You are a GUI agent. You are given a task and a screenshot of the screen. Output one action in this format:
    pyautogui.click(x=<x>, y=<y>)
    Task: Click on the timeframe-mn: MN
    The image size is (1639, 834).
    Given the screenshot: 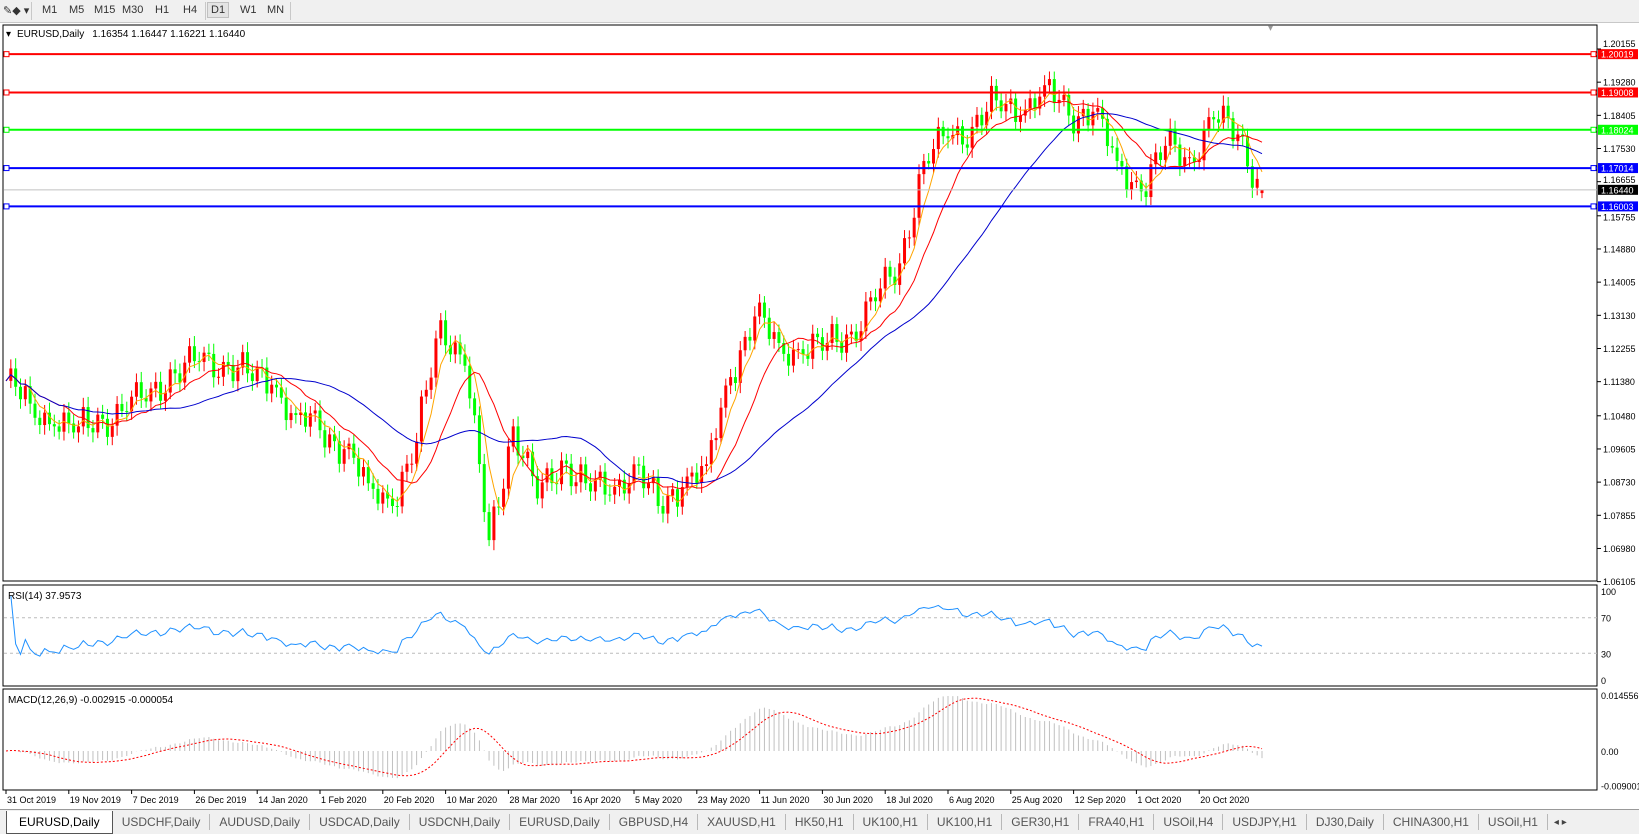 What is the action you would take?
    pyautogui.click(x=276, y=10)
    